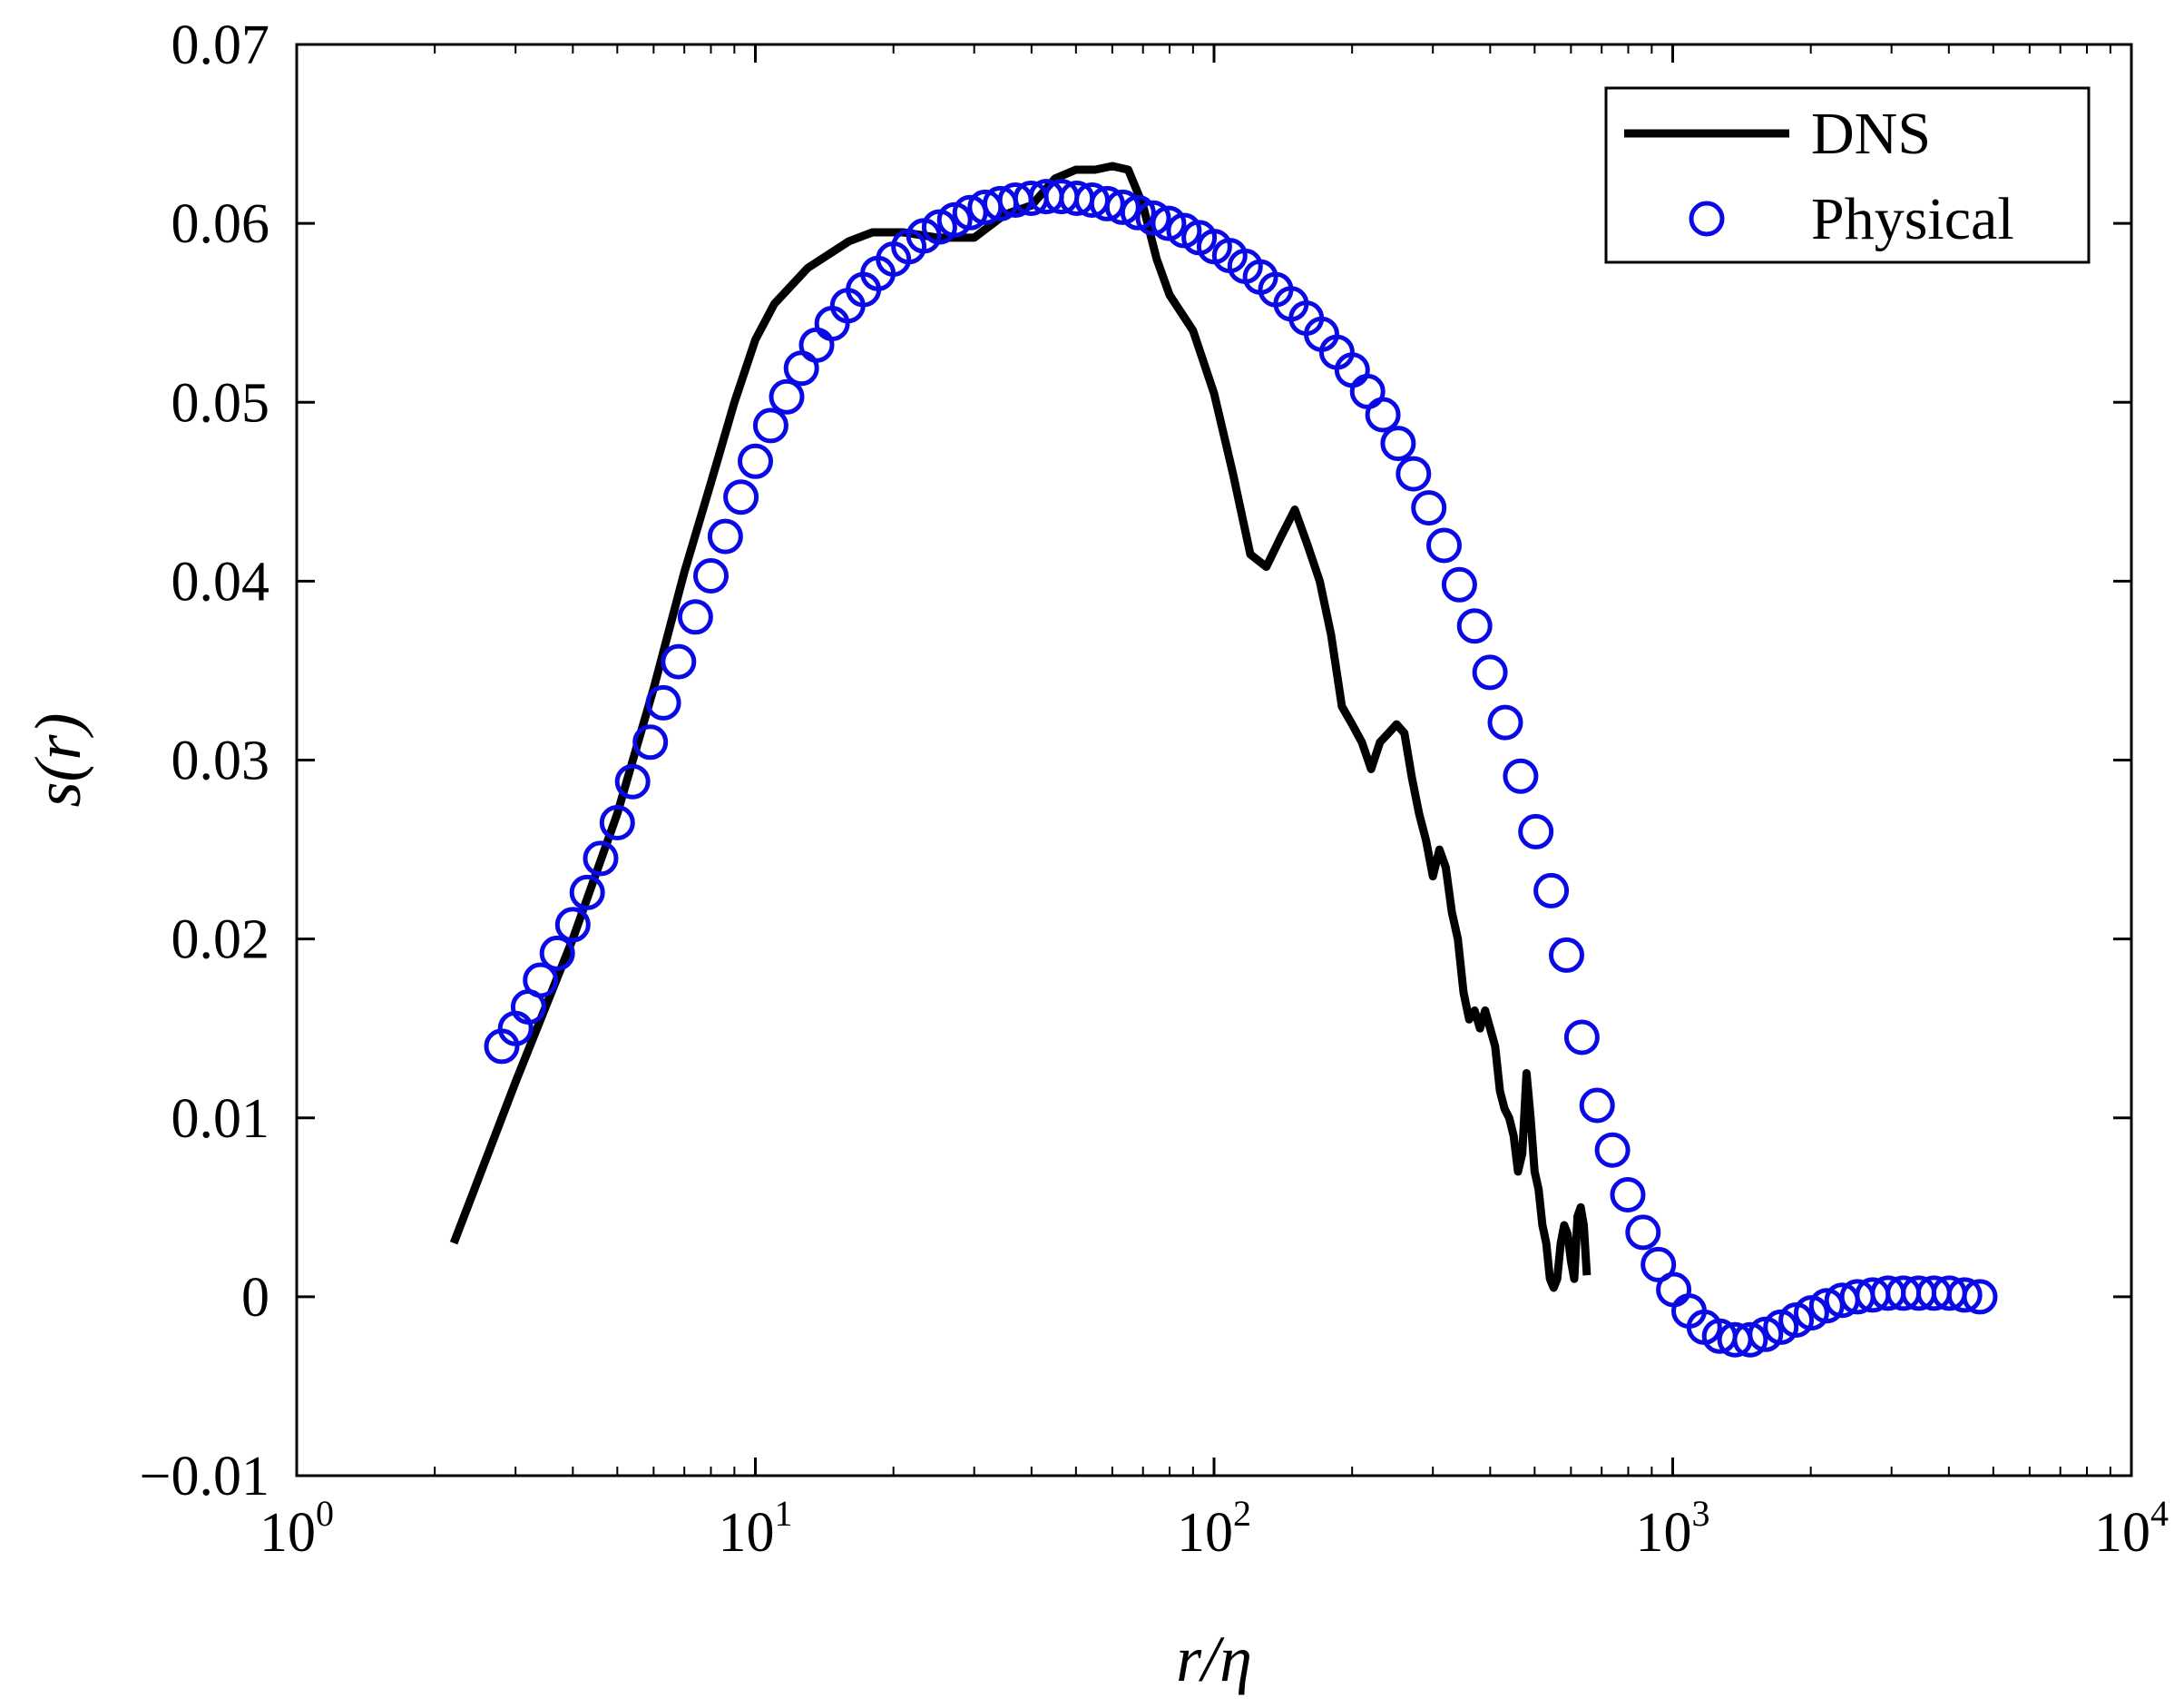 This screenshot has height=1708, width=2184. I want to click on legend-label-physical: Physical, so click(1913, 219).